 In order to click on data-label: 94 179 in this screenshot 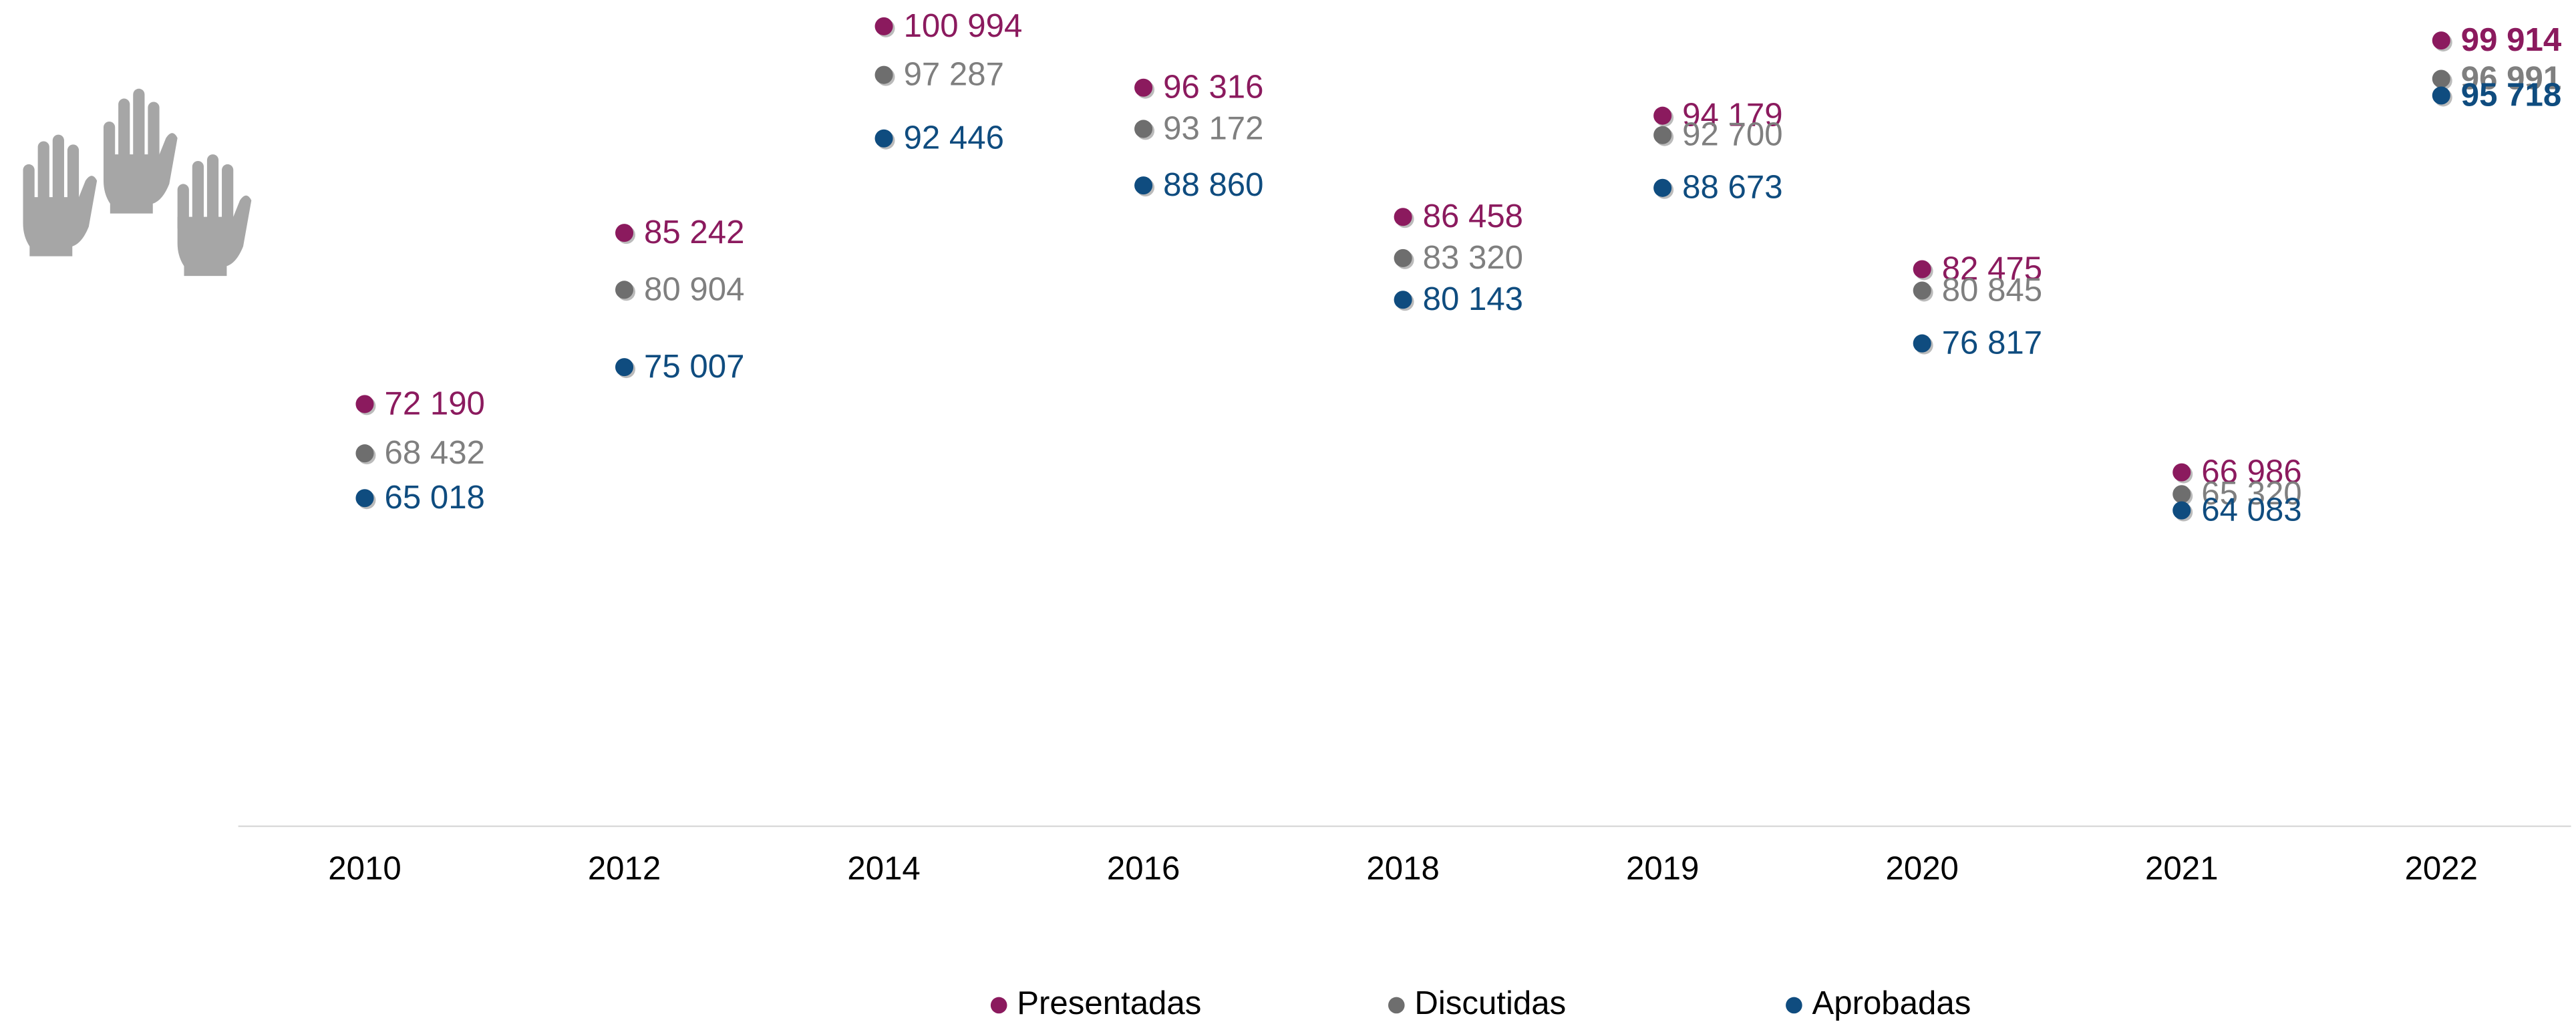, I will do `click(1732, 115)`.